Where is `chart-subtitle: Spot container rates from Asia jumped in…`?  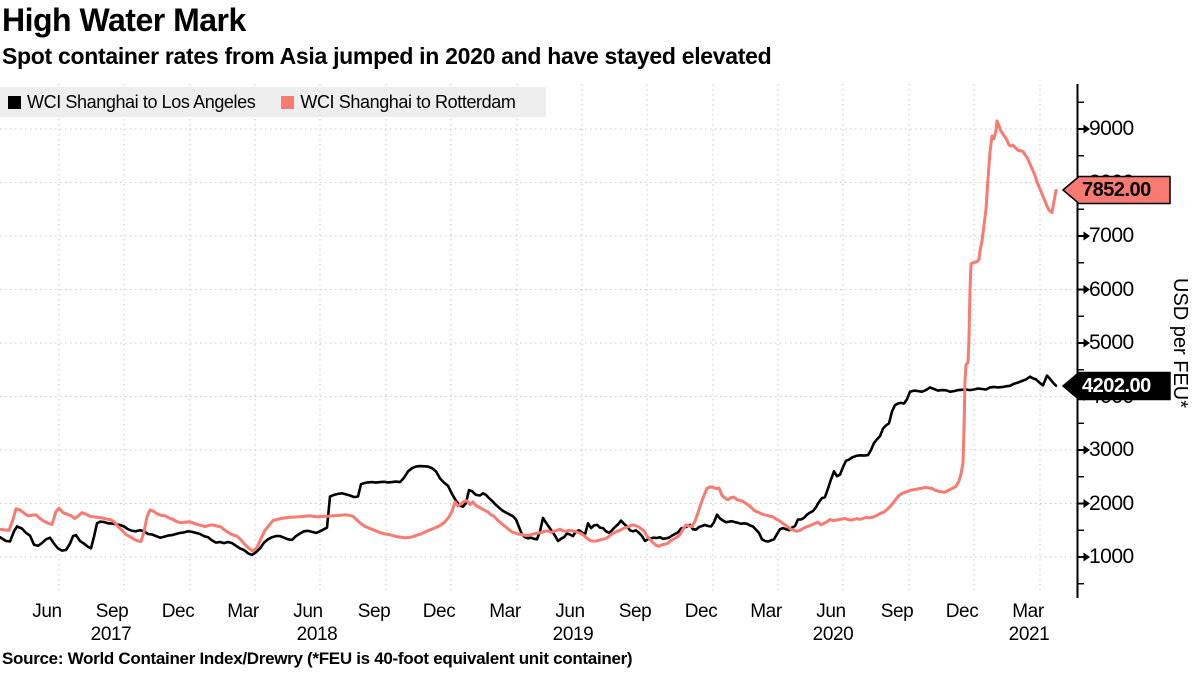
chart-subtitle: Spot container rates from Asia jumped in… is located at coordinates (387, 56).